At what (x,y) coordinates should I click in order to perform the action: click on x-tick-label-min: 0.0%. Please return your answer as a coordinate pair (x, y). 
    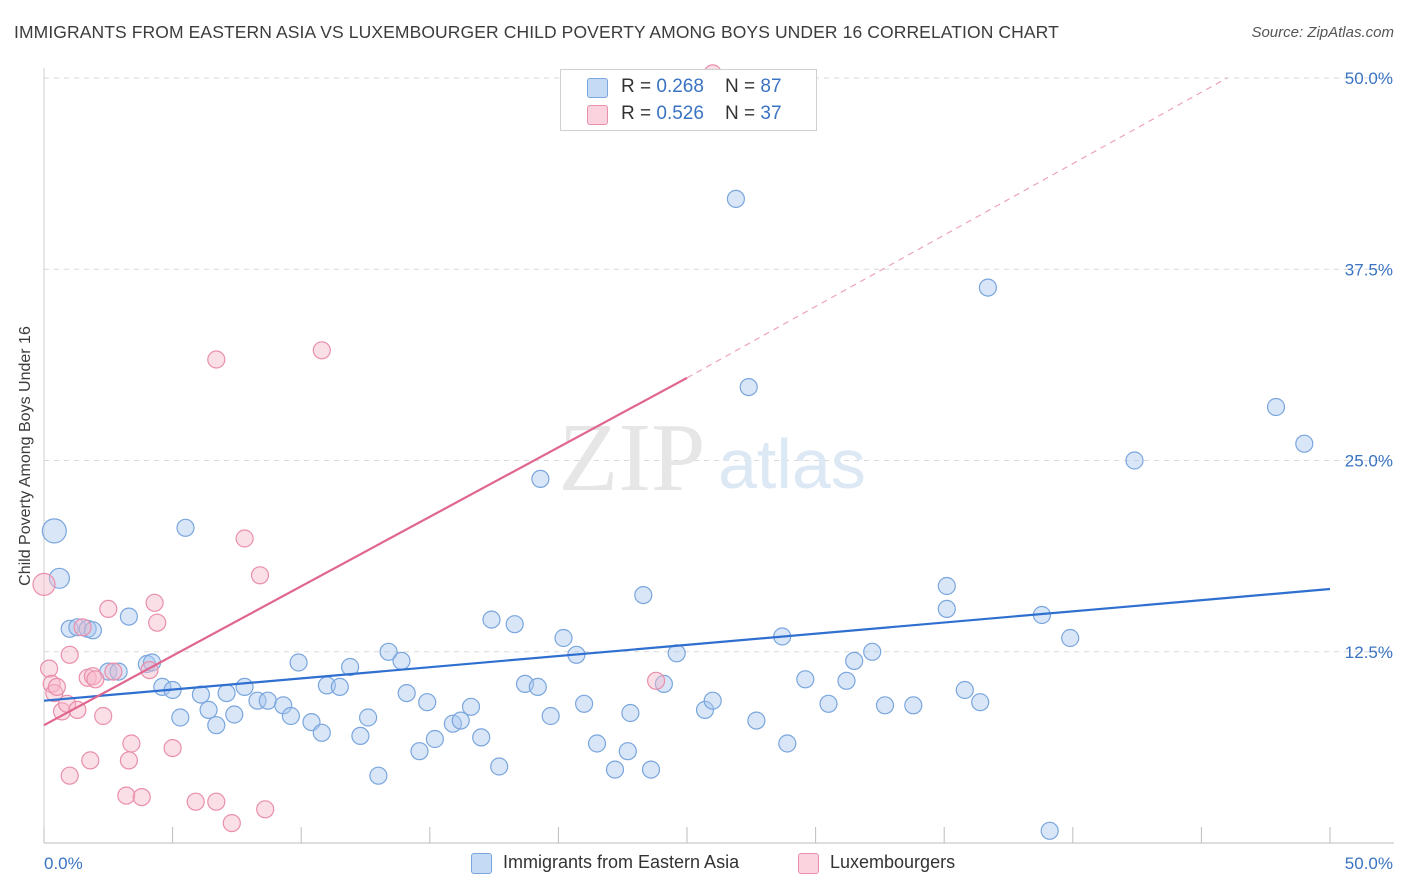
    Looking at the image, I should click on (63, 863).